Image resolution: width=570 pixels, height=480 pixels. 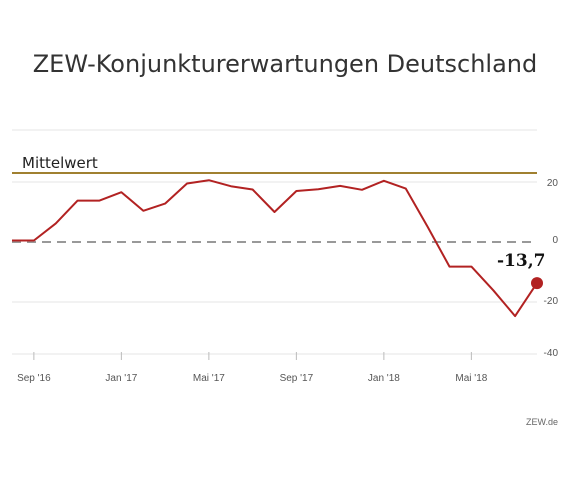 I want to click on mean-line-group: Mittelwert, so click(x=274, y=164).